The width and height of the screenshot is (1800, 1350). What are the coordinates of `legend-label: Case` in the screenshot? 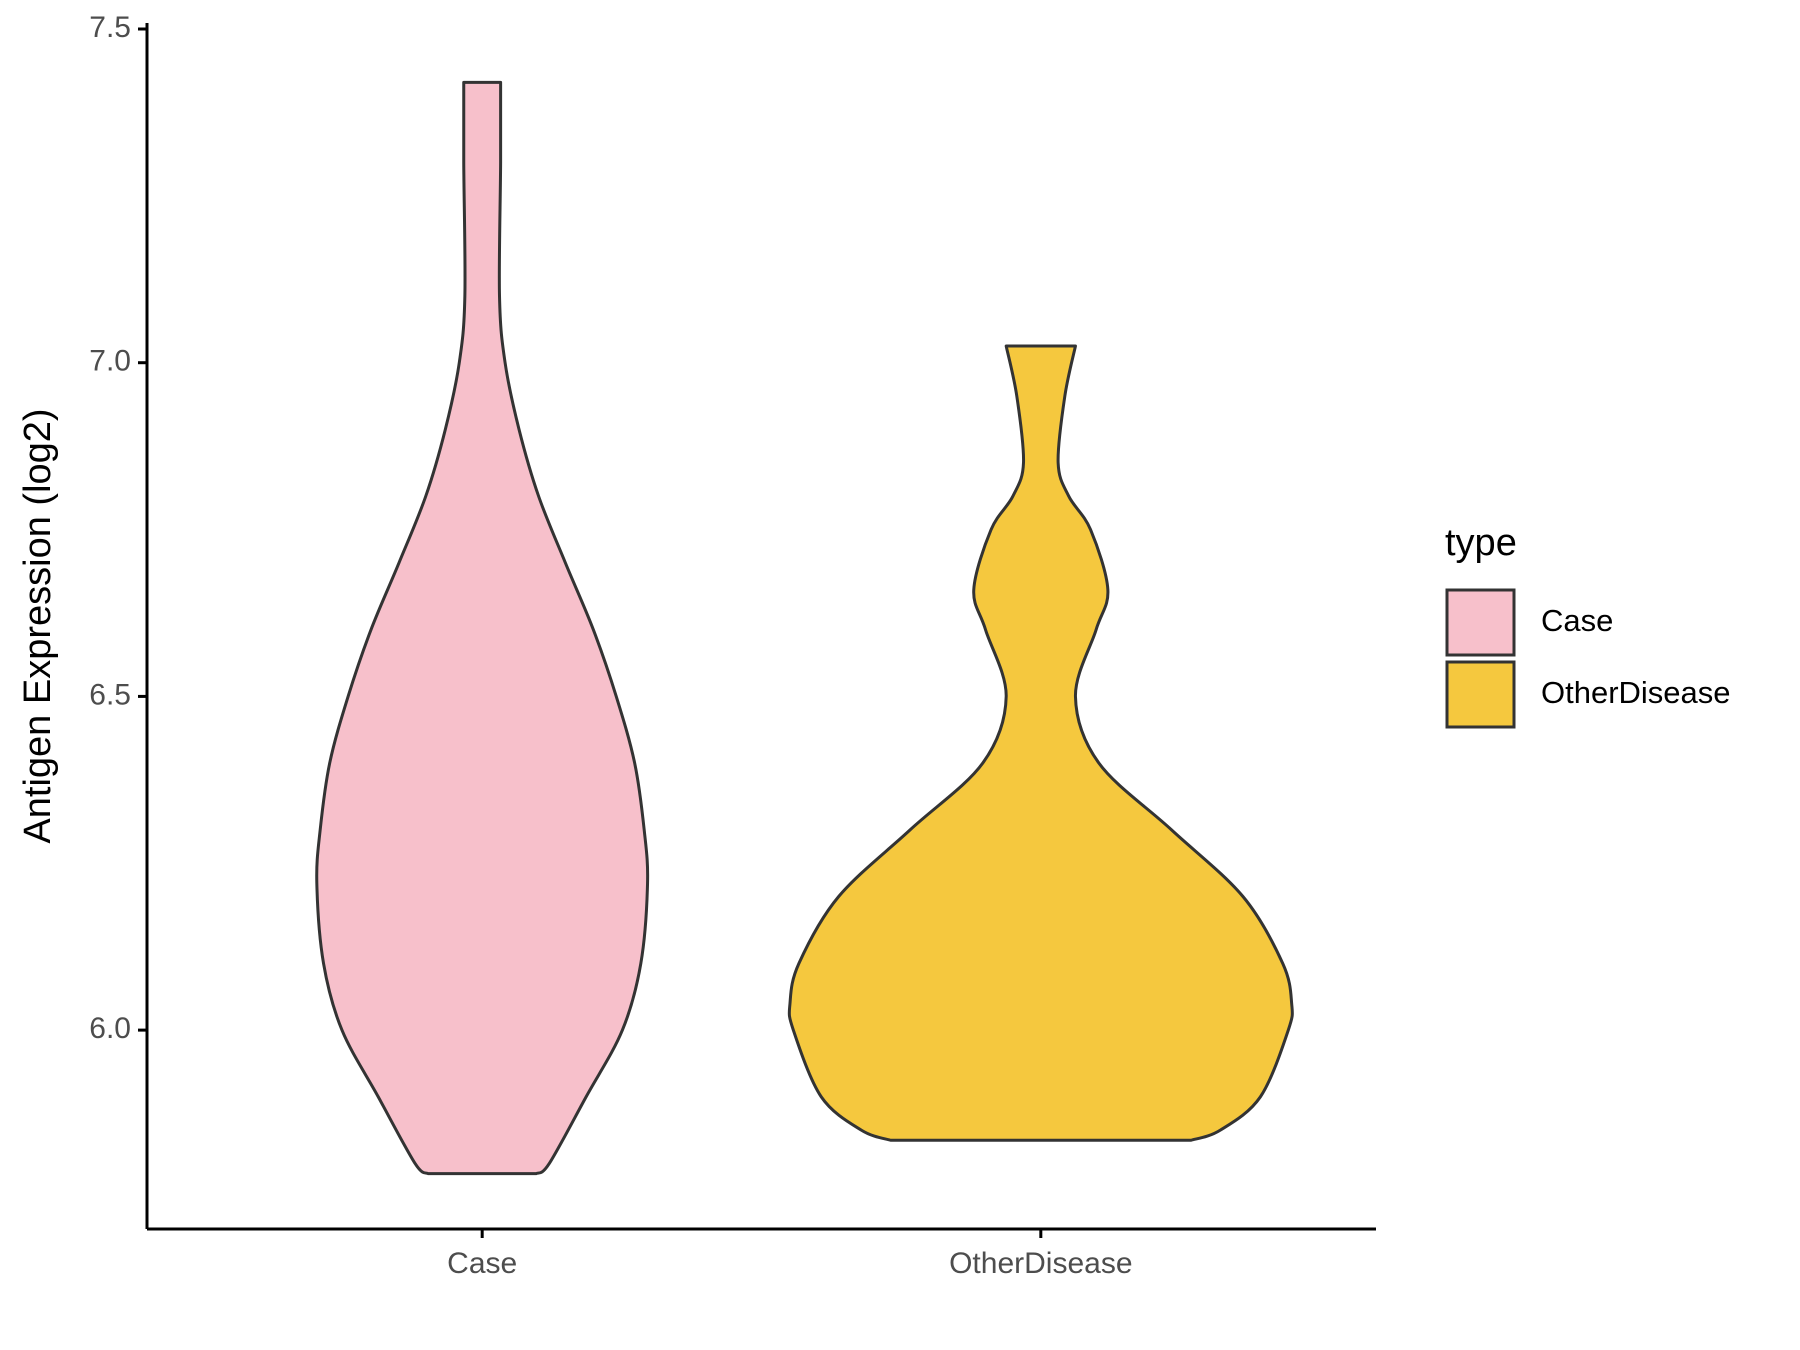 It's located at (1577, 620).